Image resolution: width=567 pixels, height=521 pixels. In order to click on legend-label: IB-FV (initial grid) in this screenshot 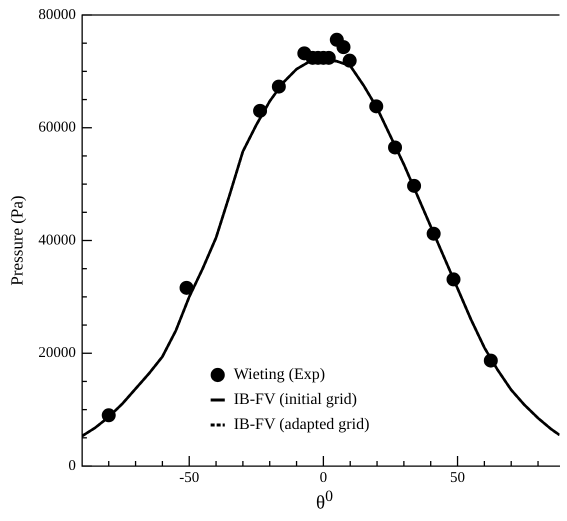, I will do `click(295, 399)`.